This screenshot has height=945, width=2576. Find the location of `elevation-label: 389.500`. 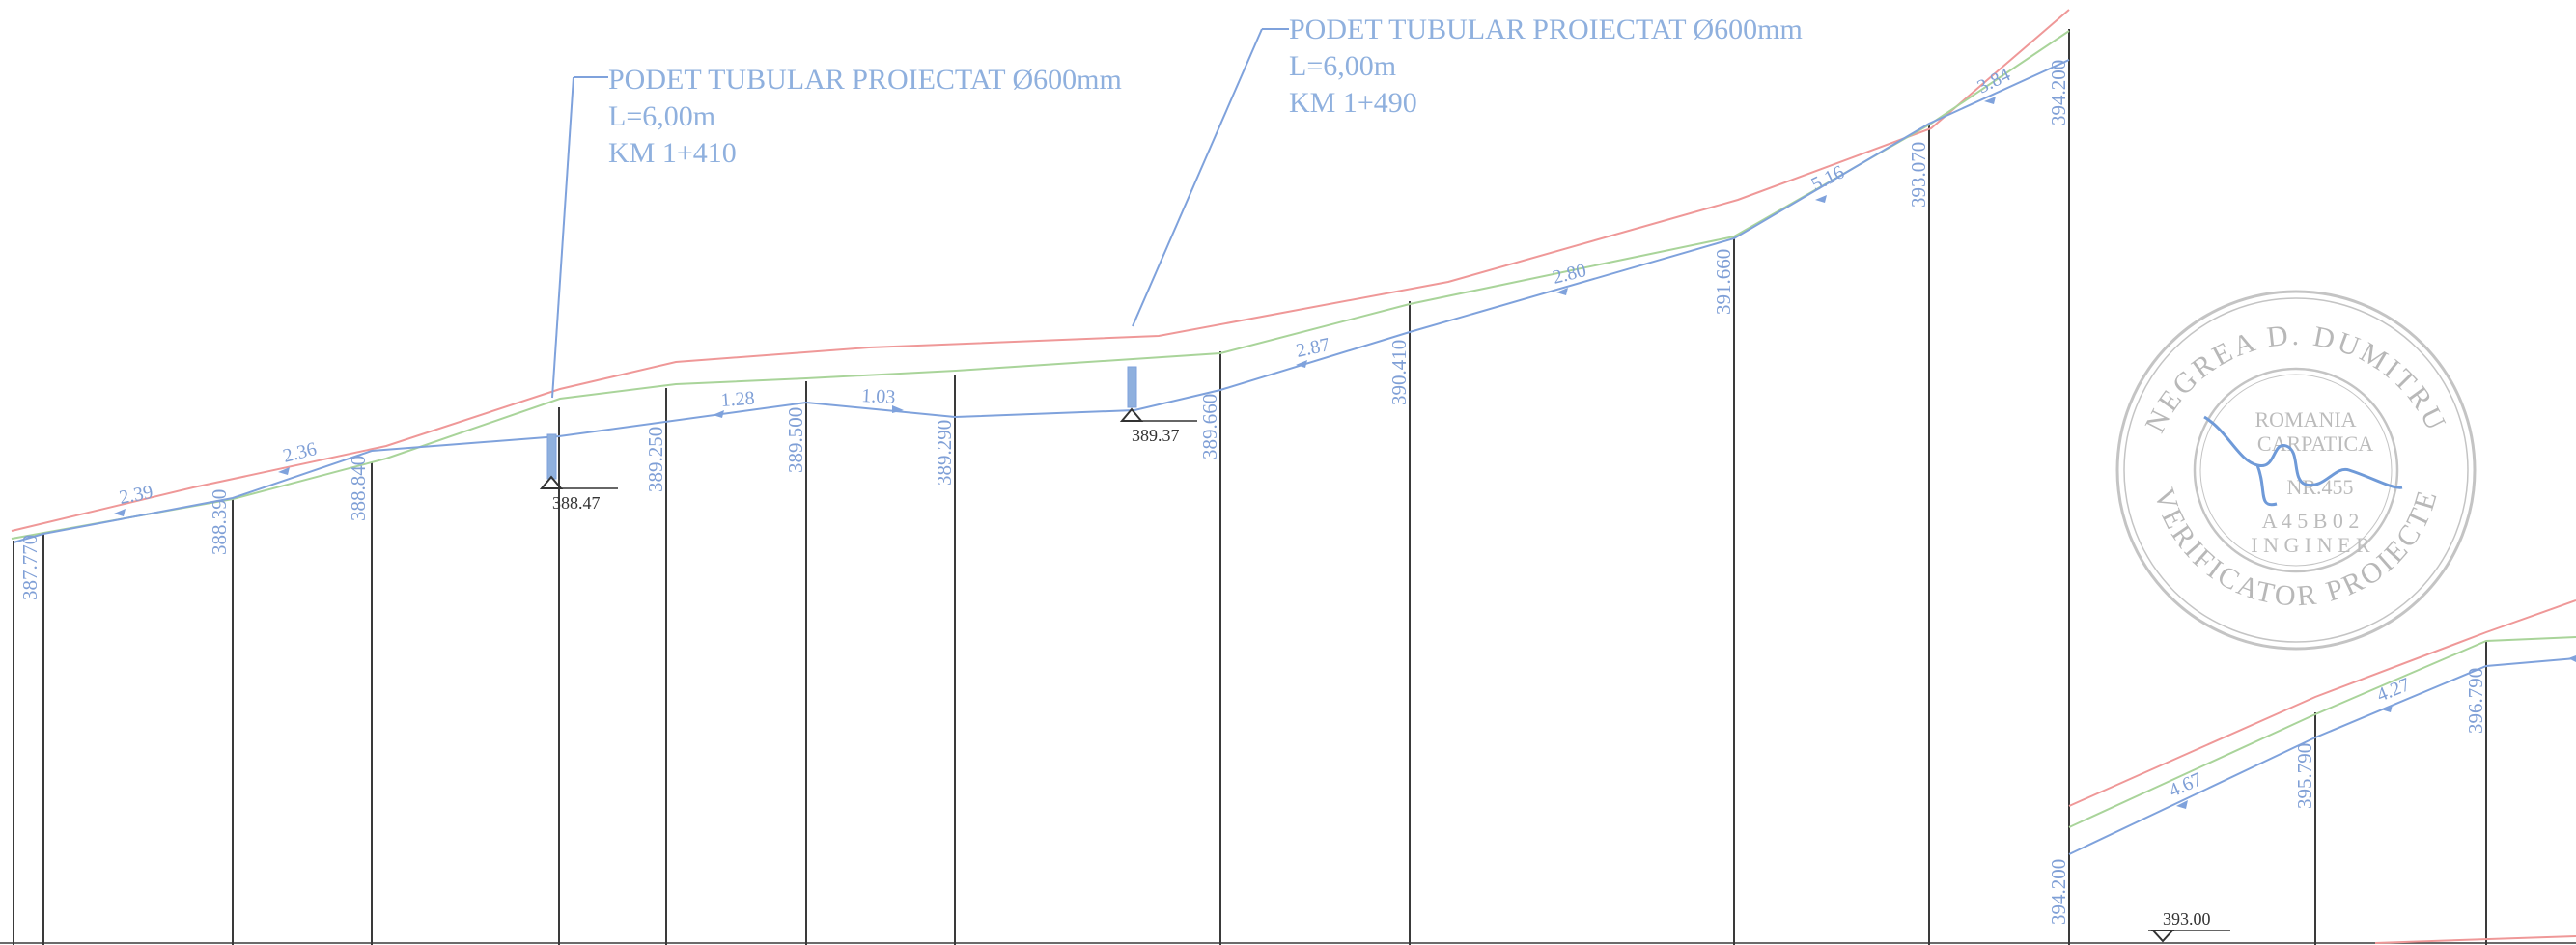

elevation-label: 389.500 is located at coordinates (796, 440).